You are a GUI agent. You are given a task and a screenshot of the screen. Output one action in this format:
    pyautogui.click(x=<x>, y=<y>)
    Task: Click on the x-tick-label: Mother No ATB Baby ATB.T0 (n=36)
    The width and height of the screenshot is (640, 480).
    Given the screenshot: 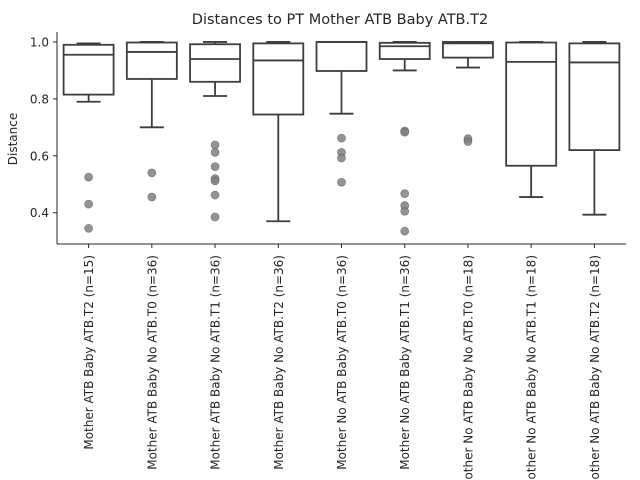 What is the action you would take?
    pyautogui.click(x=342, y=362)
    